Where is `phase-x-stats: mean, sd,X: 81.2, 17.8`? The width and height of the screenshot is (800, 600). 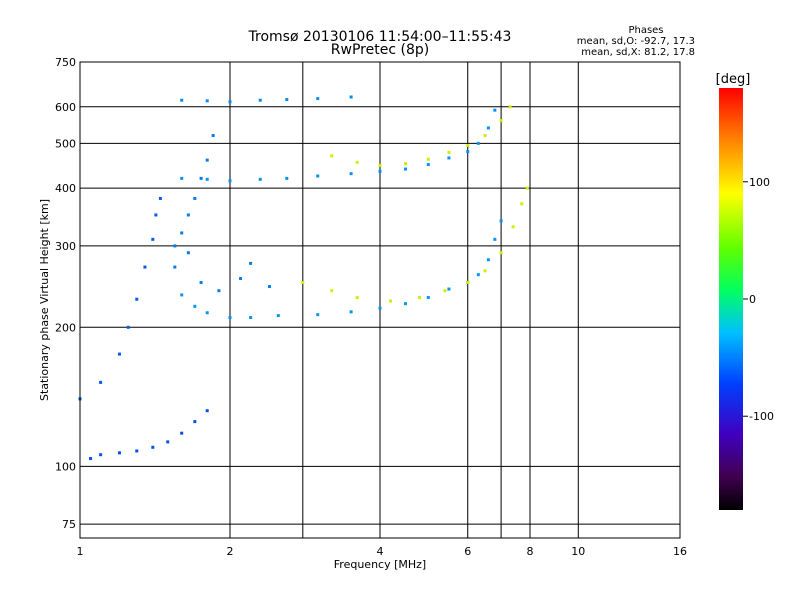
phase-x-stats: mean, sd,X: 81.2, 17.8 is located at coordinates (638, 52).